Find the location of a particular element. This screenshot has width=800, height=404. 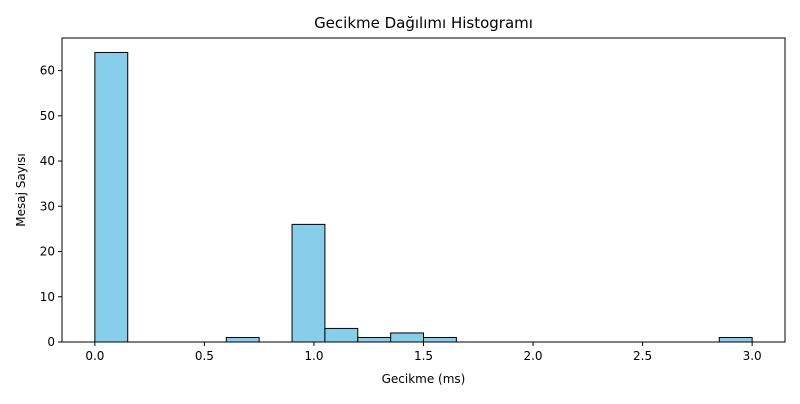

y-tick-label: 20 is located at coordinates (47, 252).